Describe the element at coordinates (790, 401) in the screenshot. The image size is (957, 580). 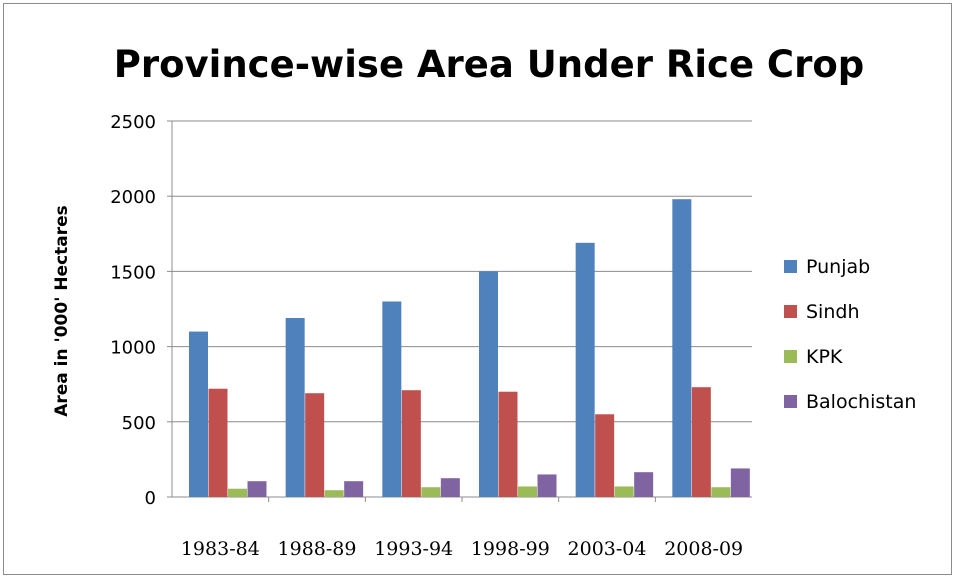
I see `legend-swatch-balochistan` at that location.